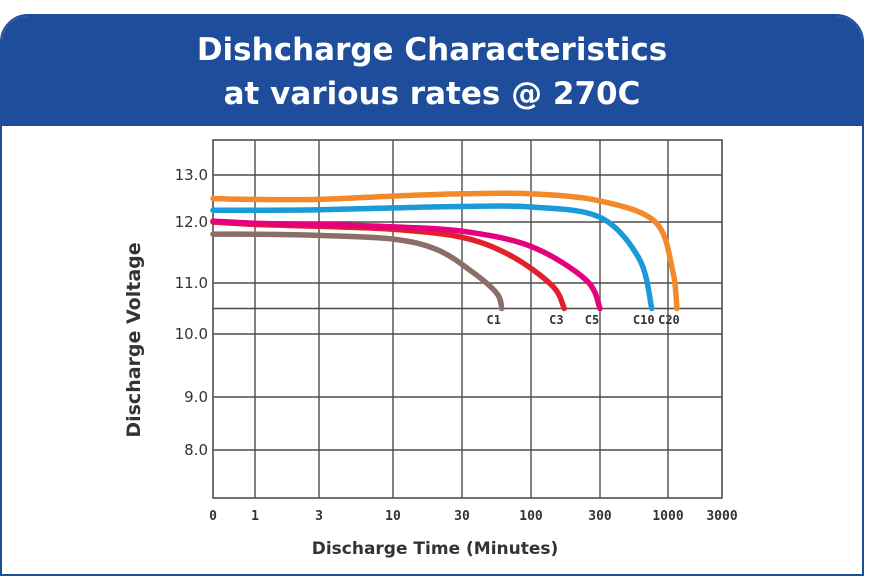  Describe the element at coordinates (721, 516) in the screenshot. I see `x-tick-label: 3000` at that location.